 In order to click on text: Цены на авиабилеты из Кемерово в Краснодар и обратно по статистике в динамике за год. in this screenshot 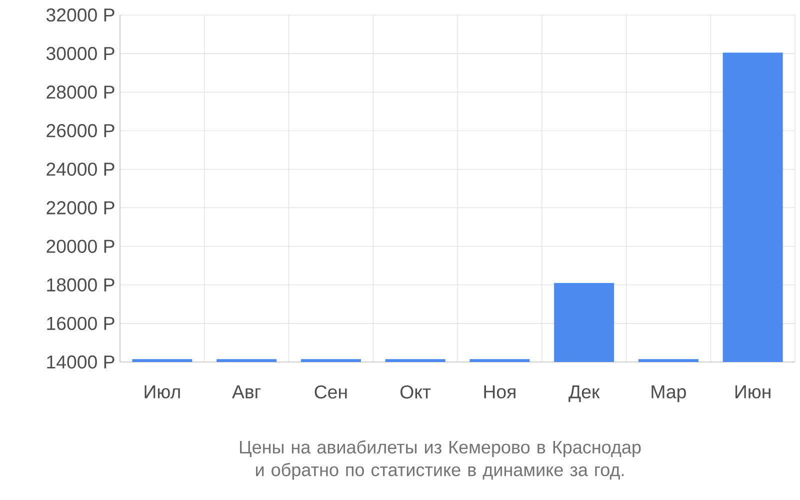, I will do `click(440, 460)`.